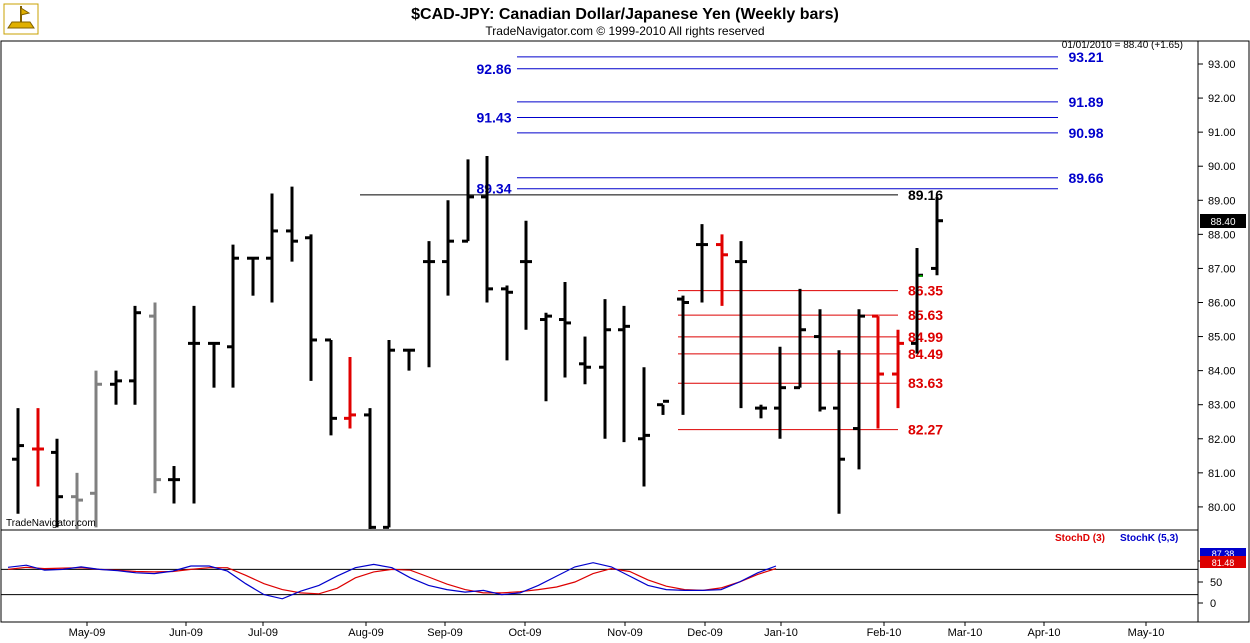 Image resolution: width=1250 pixels, height=643 pixels. I want to click on last-price-label: 88.40, so click(1222, 222).